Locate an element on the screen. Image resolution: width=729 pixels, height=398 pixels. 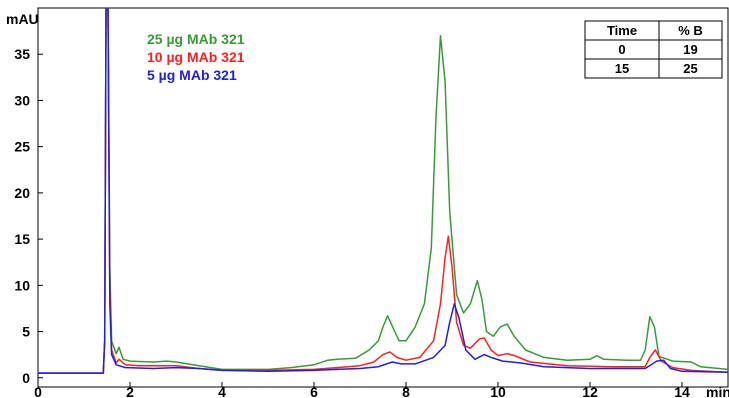
x-tick-label: 6 is located at coordinates (314, 391).